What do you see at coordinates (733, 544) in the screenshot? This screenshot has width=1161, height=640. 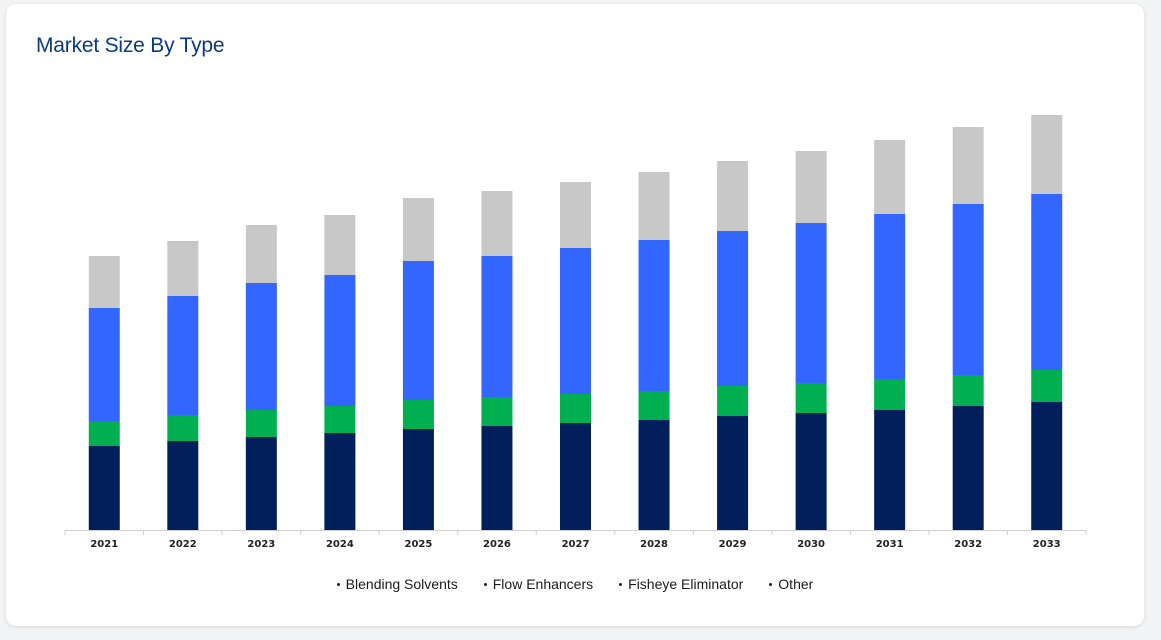 I see `x-tick-label: 2029` at bounding box center [733, 544].